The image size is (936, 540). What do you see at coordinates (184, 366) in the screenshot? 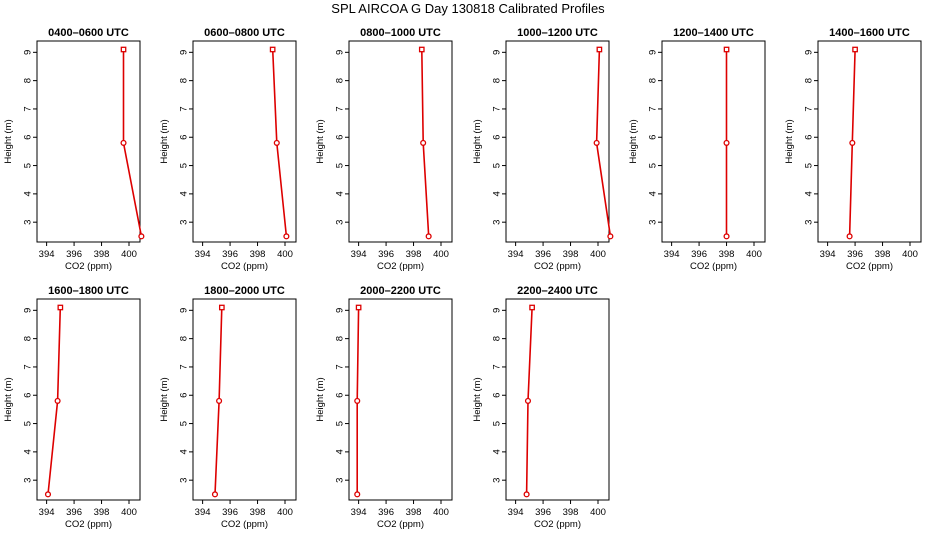
I see `panel-8-ytick-label: 7` at bounding box center [184, 366].